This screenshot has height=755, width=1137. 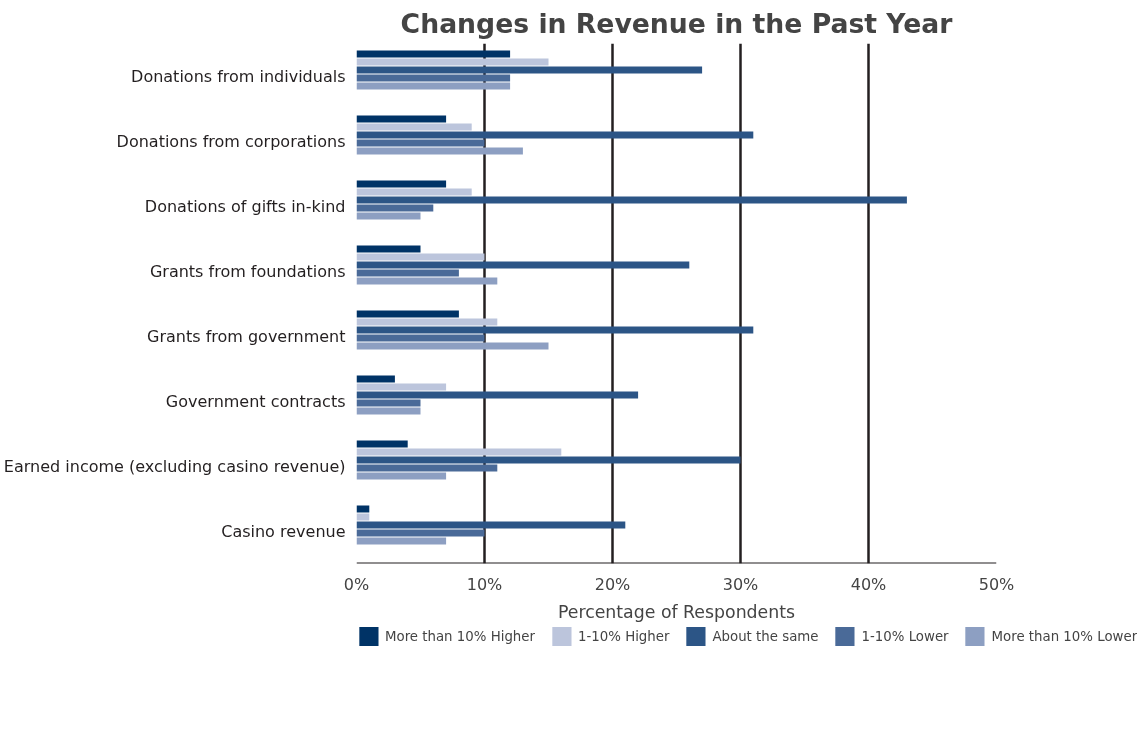 I want to click on legend-label: 1-10% Lower, so click(x=905, y=636).